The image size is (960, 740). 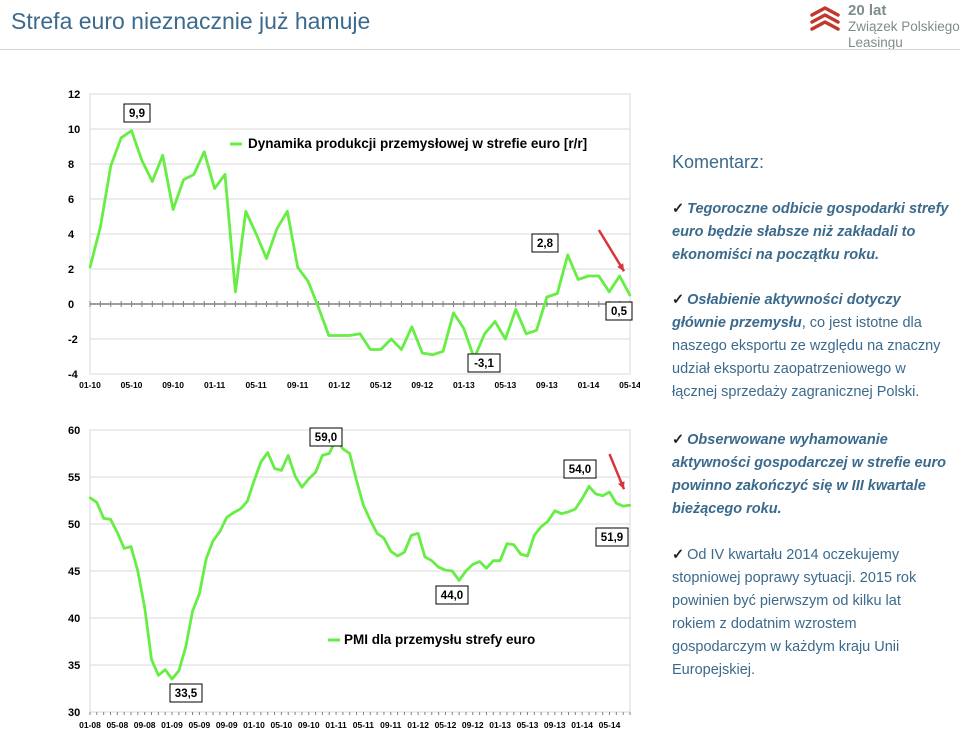 What do you see at coordinates (612, 538) in the screenshot?
I see `data-label: 51,9` at bounding box center [612, 538].